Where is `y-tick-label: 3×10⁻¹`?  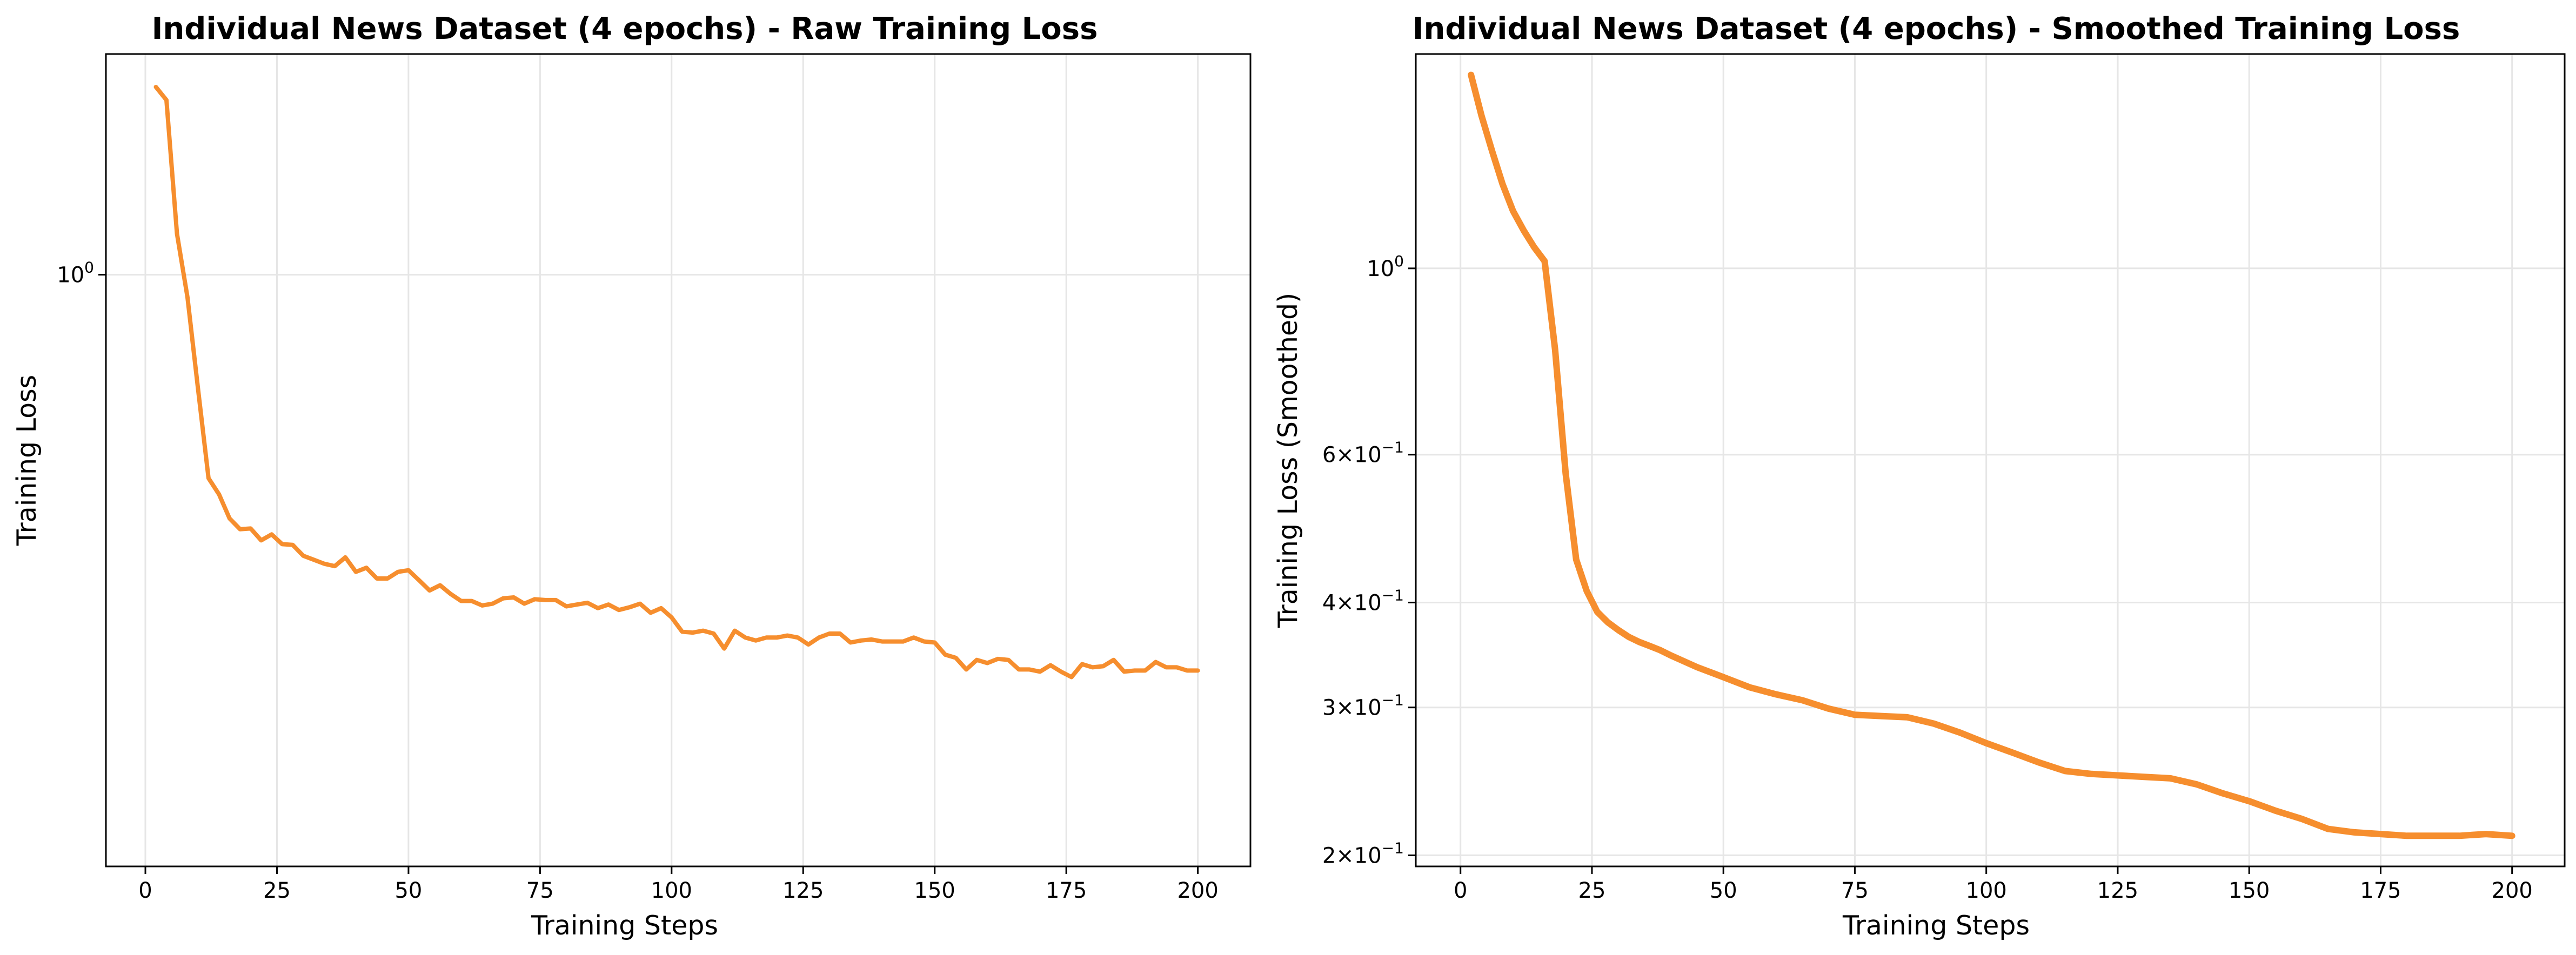
y-tick-label: 3×10⁻¹ is located at coordinates (1363, 706).